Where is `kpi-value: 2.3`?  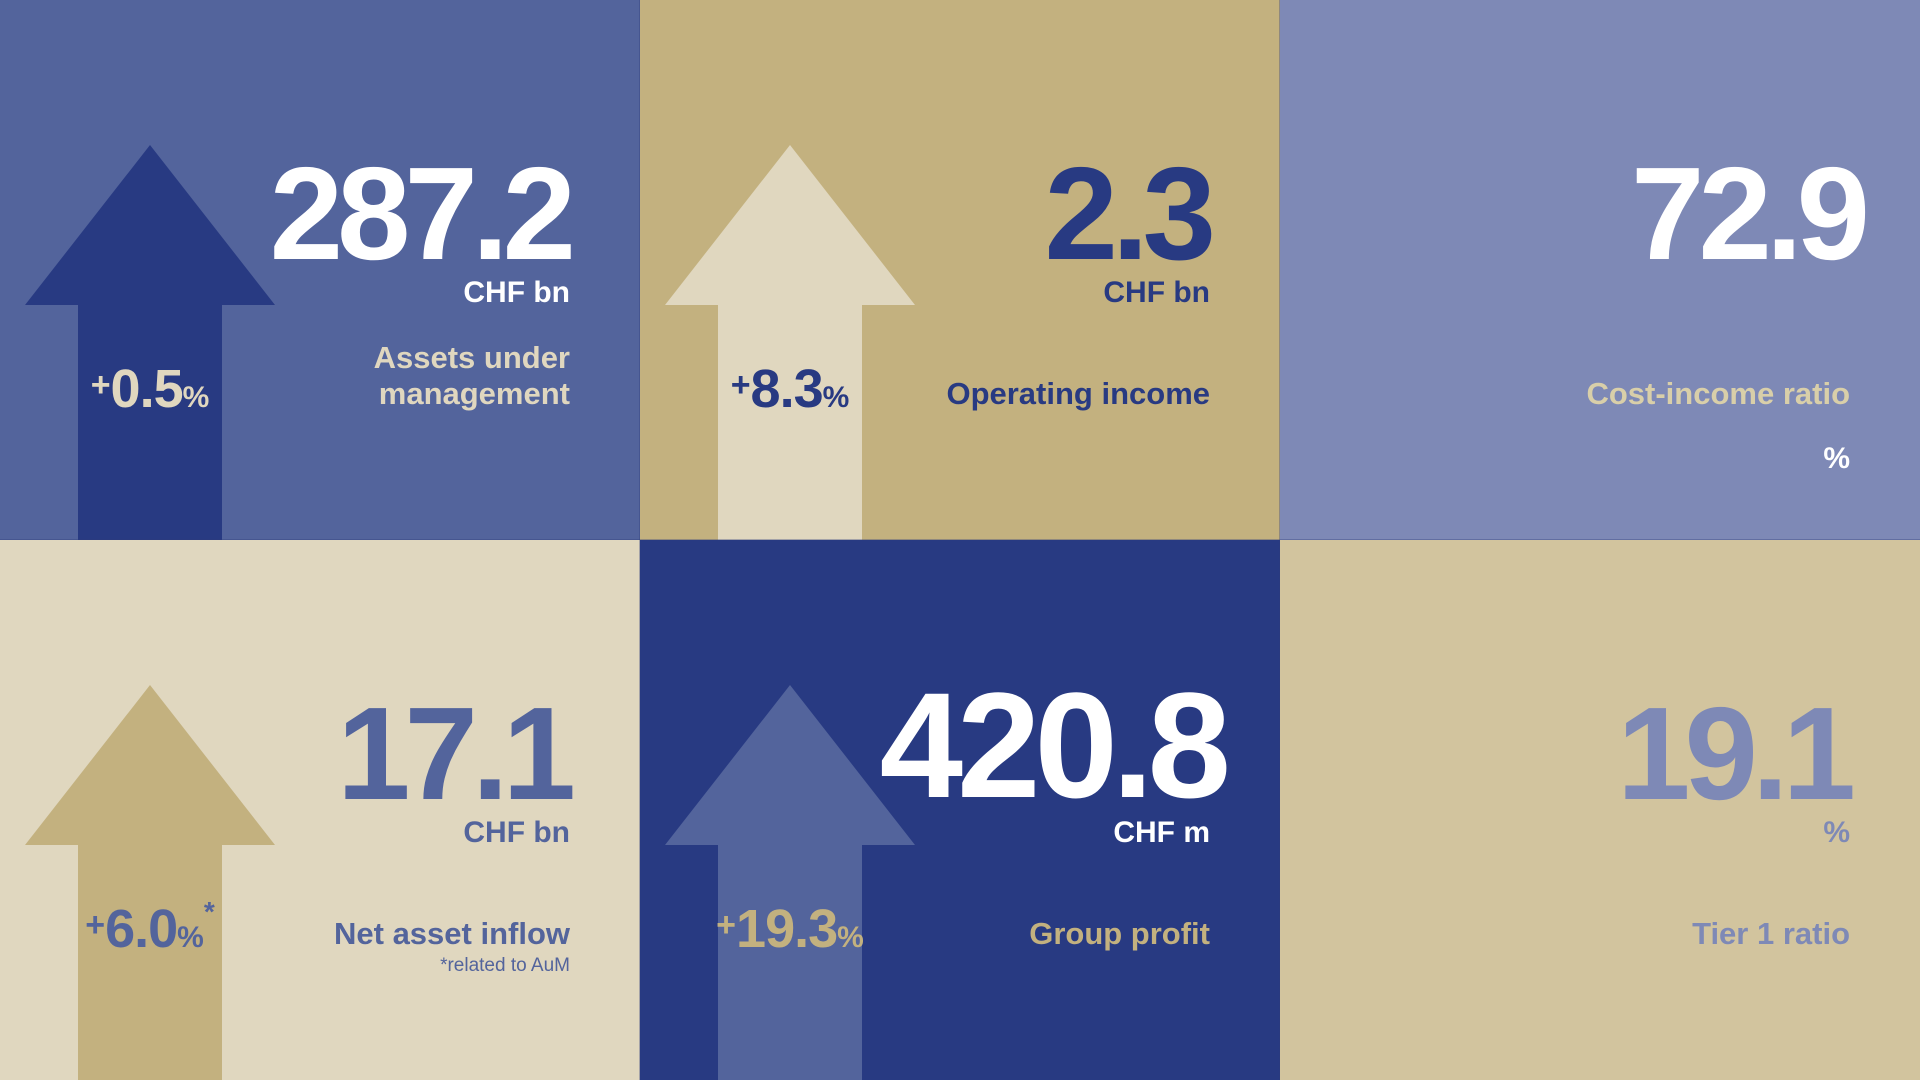
kpi-value: 2.3 is located at coordinates (1130, 213).